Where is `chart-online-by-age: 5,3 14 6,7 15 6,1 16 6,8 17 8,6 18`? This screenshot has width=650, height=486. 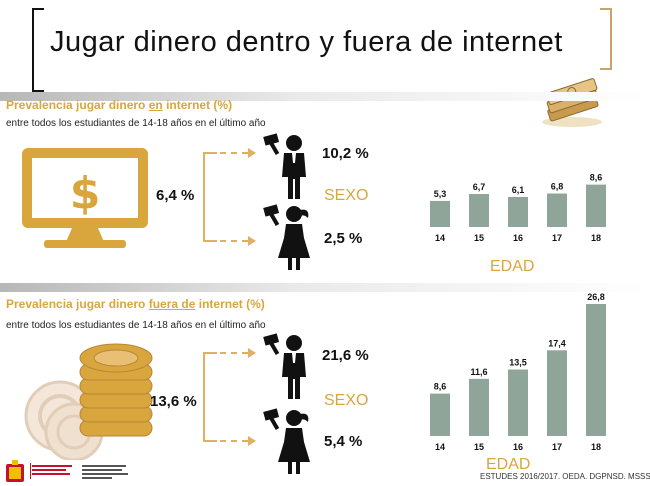 chart-online-by-age: 5,3 14 6,7 15 6,1 16 6,8 17 8,6 18 is located at coordinates (518, 208).